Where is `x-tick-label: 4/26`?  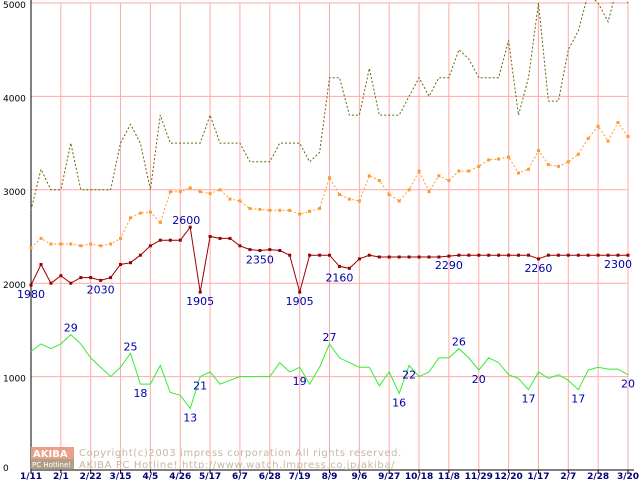
x-tick-label: 4/26 is located at coordinates (180, 476).